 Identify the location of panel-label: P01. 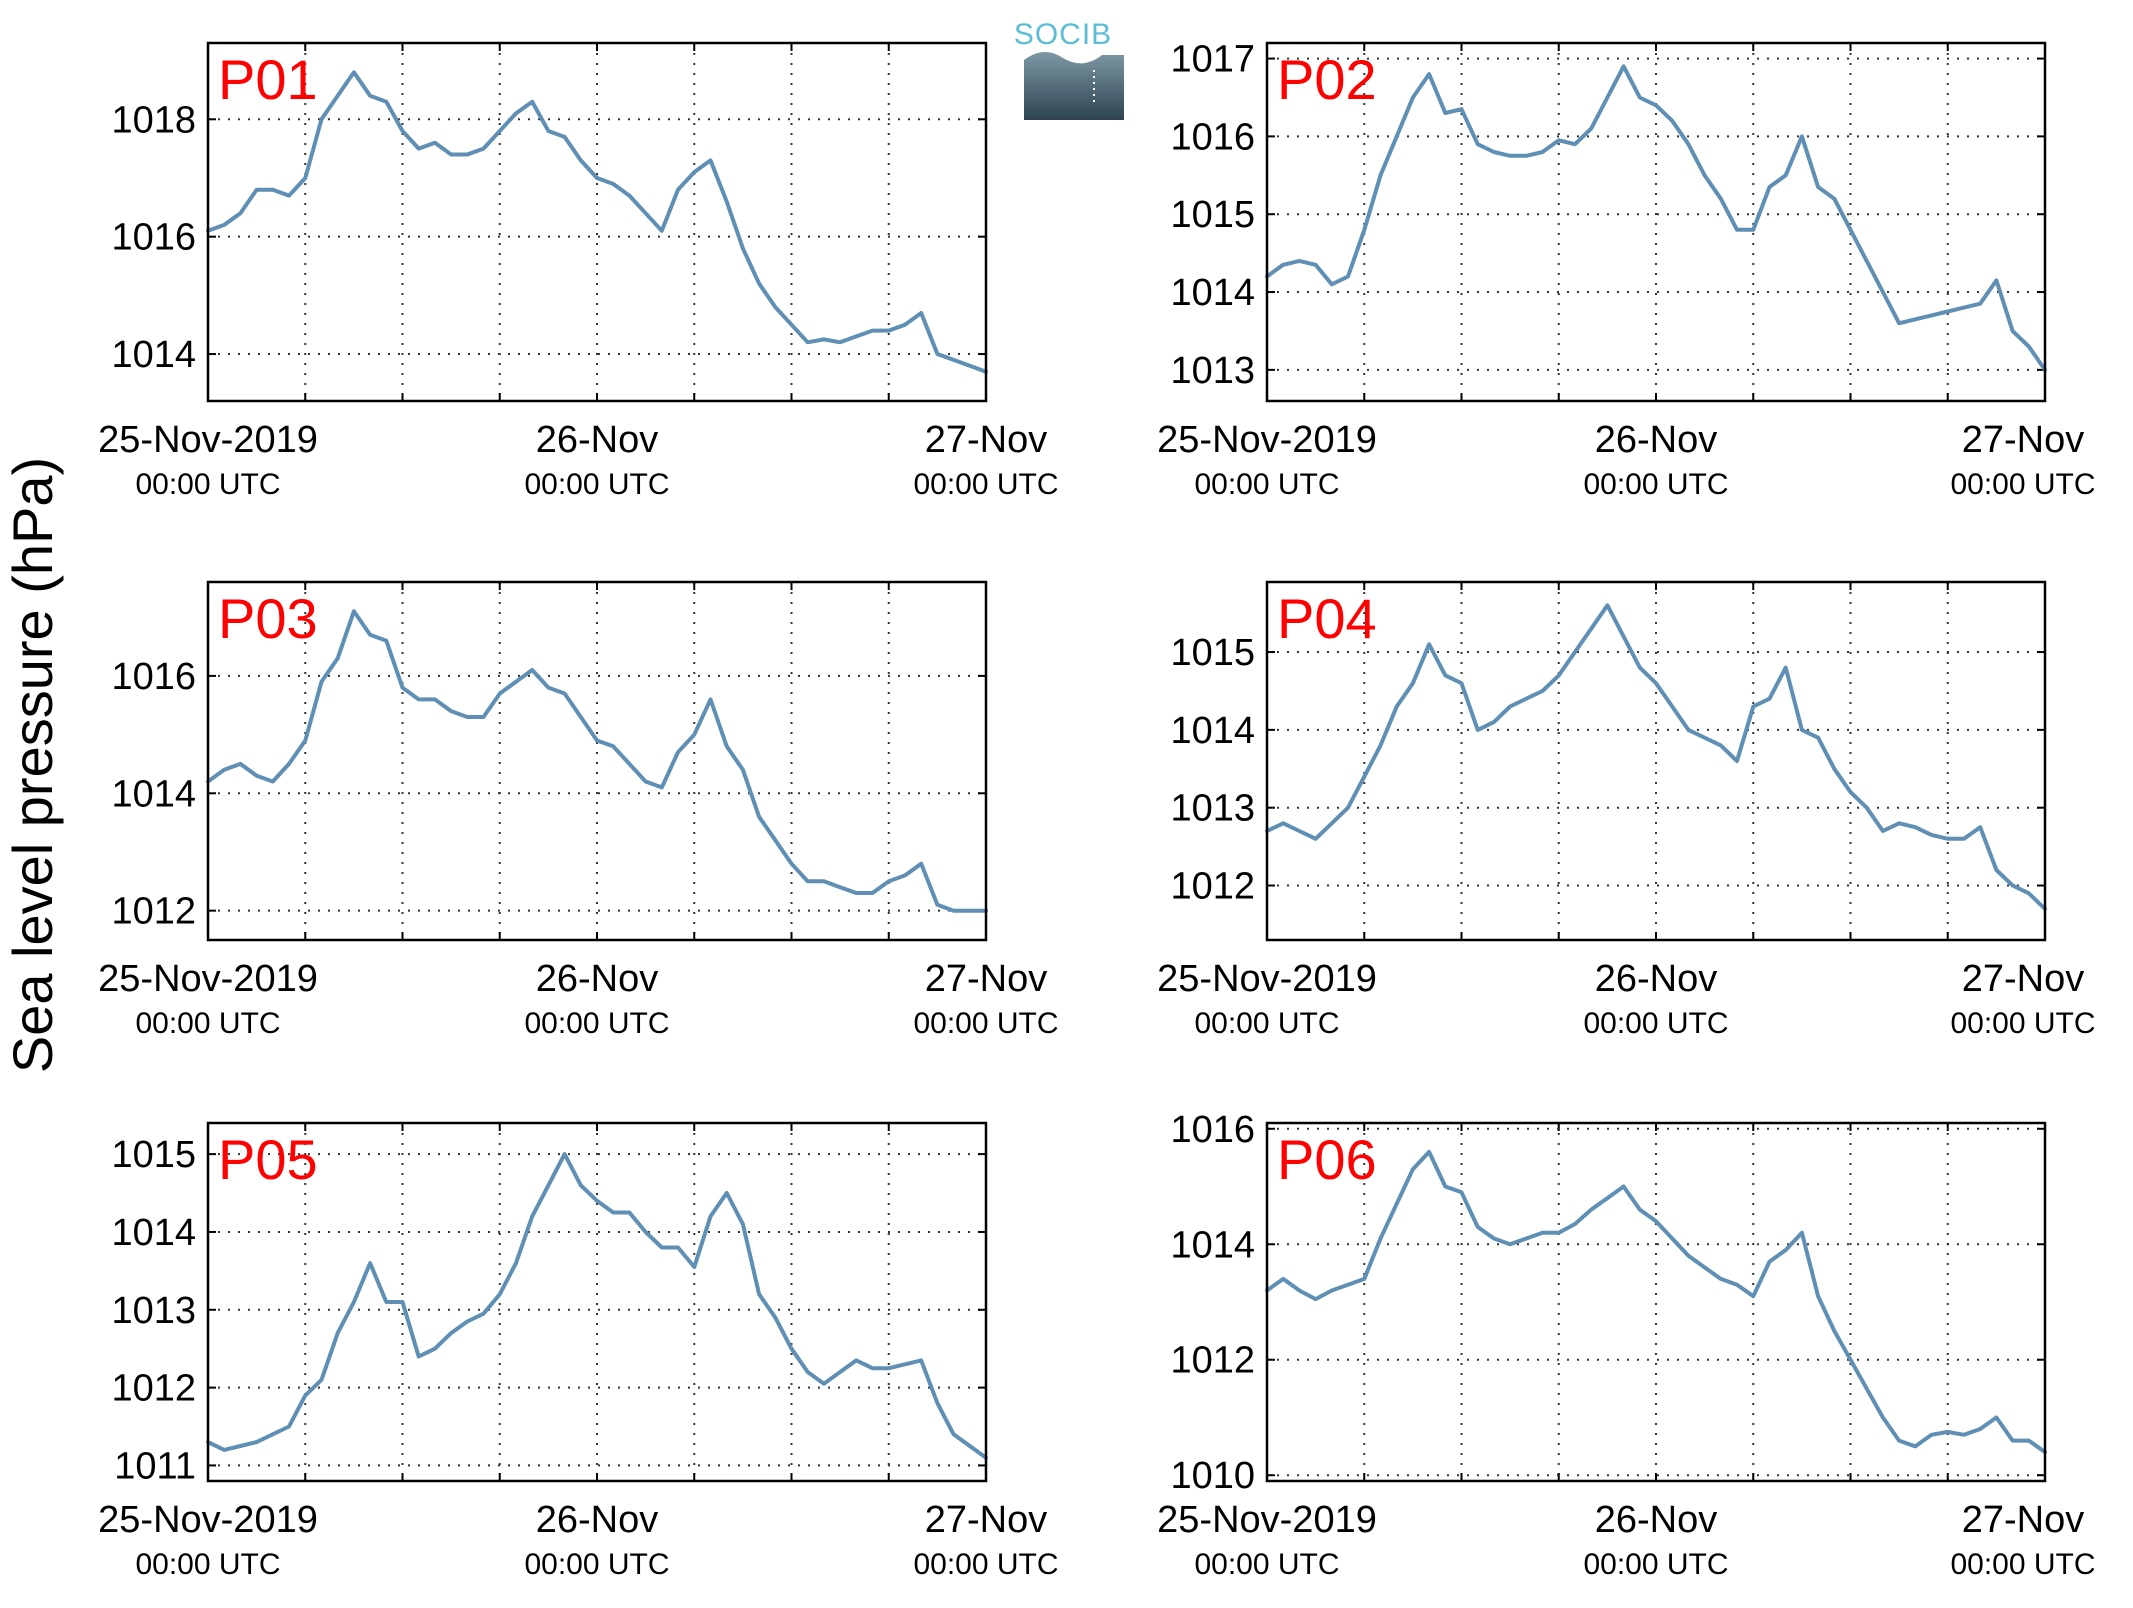
(268, 79).